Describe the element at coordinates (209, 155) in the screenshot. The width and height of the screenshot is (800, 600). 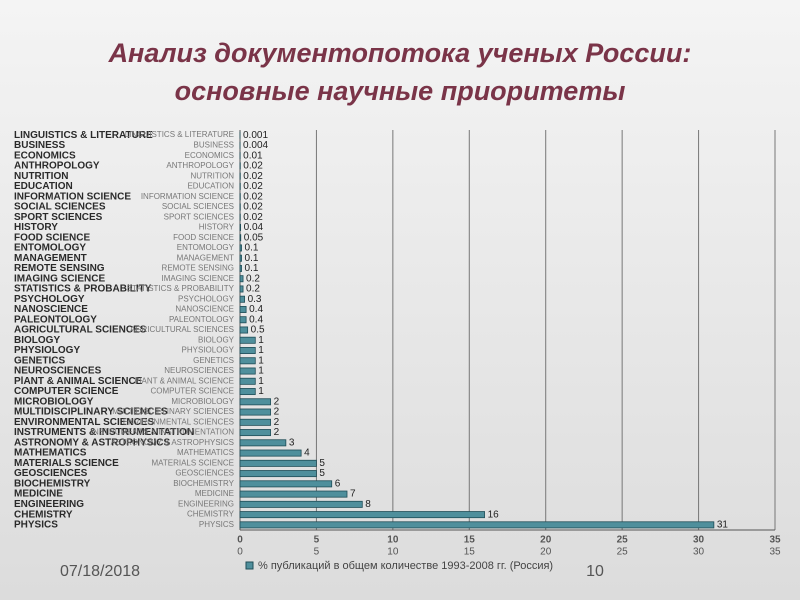
I see `category-label: ECONOMICS` at that location.